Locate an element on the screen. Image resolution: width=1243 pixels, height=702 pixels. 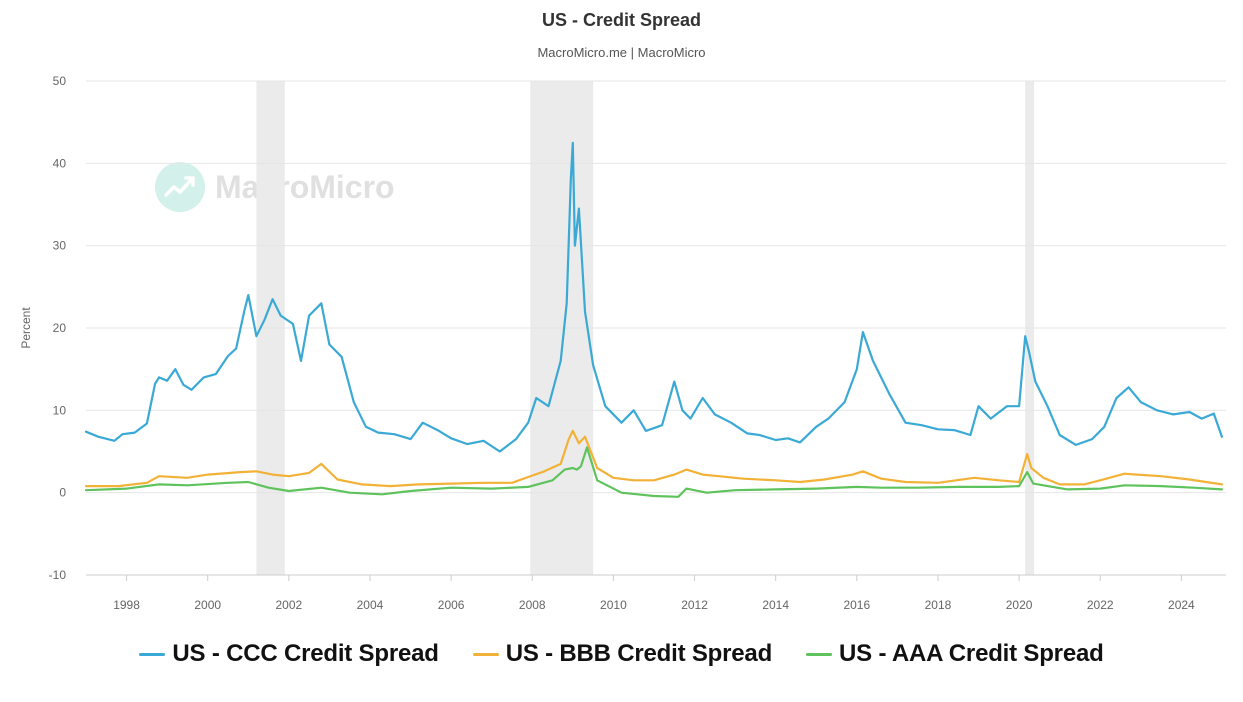
x-tick-label-2004: 2004 is located at coordinates (370, 605).